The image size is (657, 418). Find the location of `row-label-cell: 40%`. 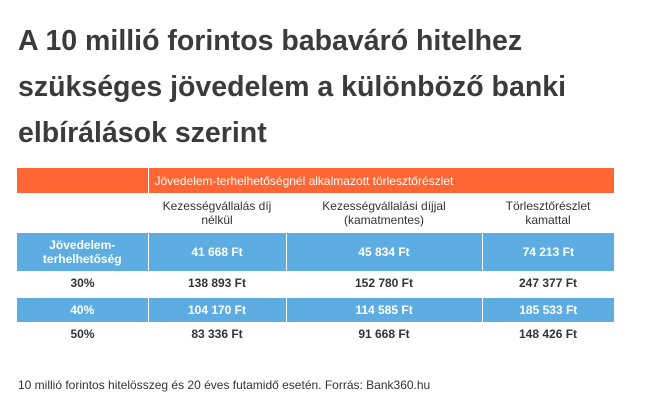

row-label-cell: 40% is located at coordinates (82, 310).